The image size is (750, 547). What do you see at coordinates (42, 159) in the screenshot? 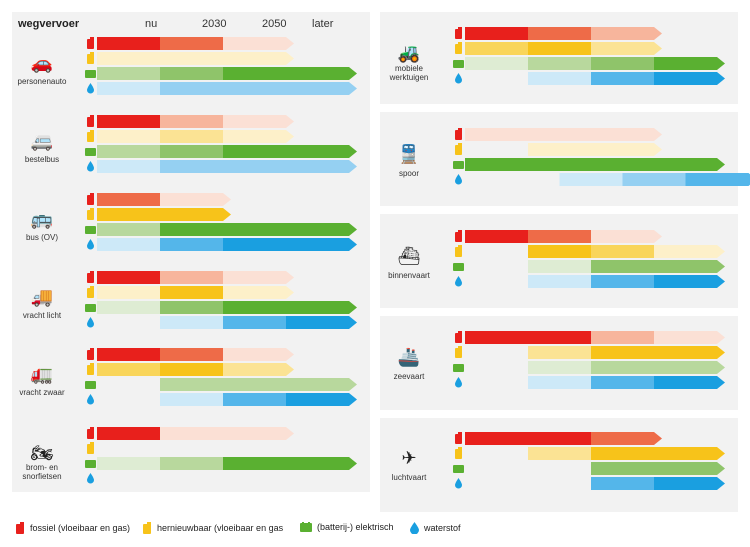
I see `sector-label: bestelbus` at bounding box center [42, 159].